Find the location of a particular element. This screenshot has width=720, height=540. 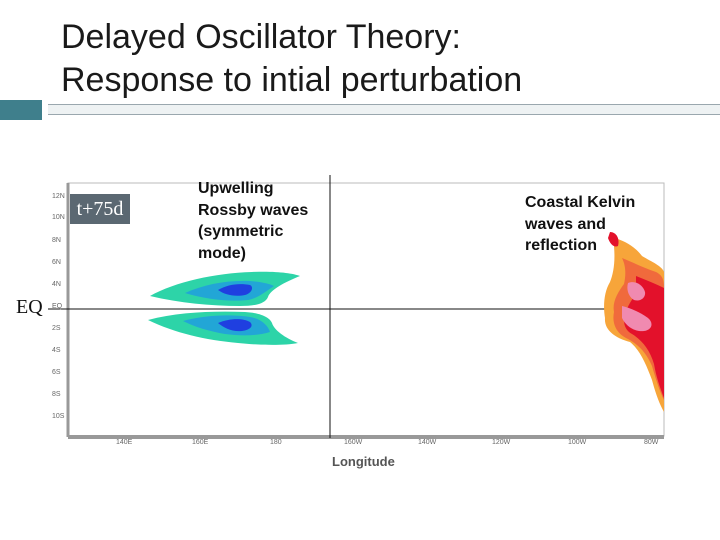

x-tick-label: 120W is located at coordinates (501, 442).